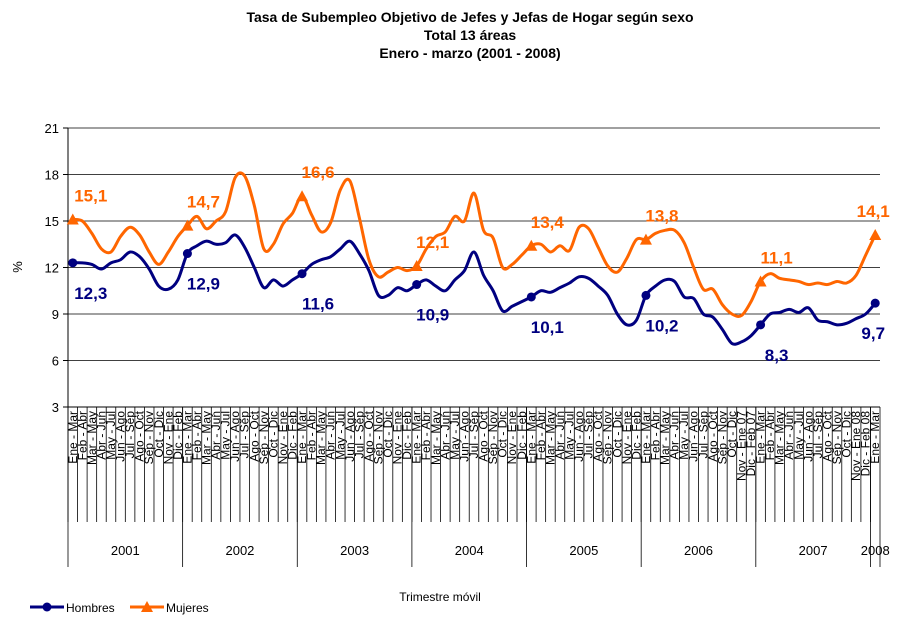 The width and height of the screenshot is (898, 617). I want to click on data-label: 13,4, so click(548, 222).